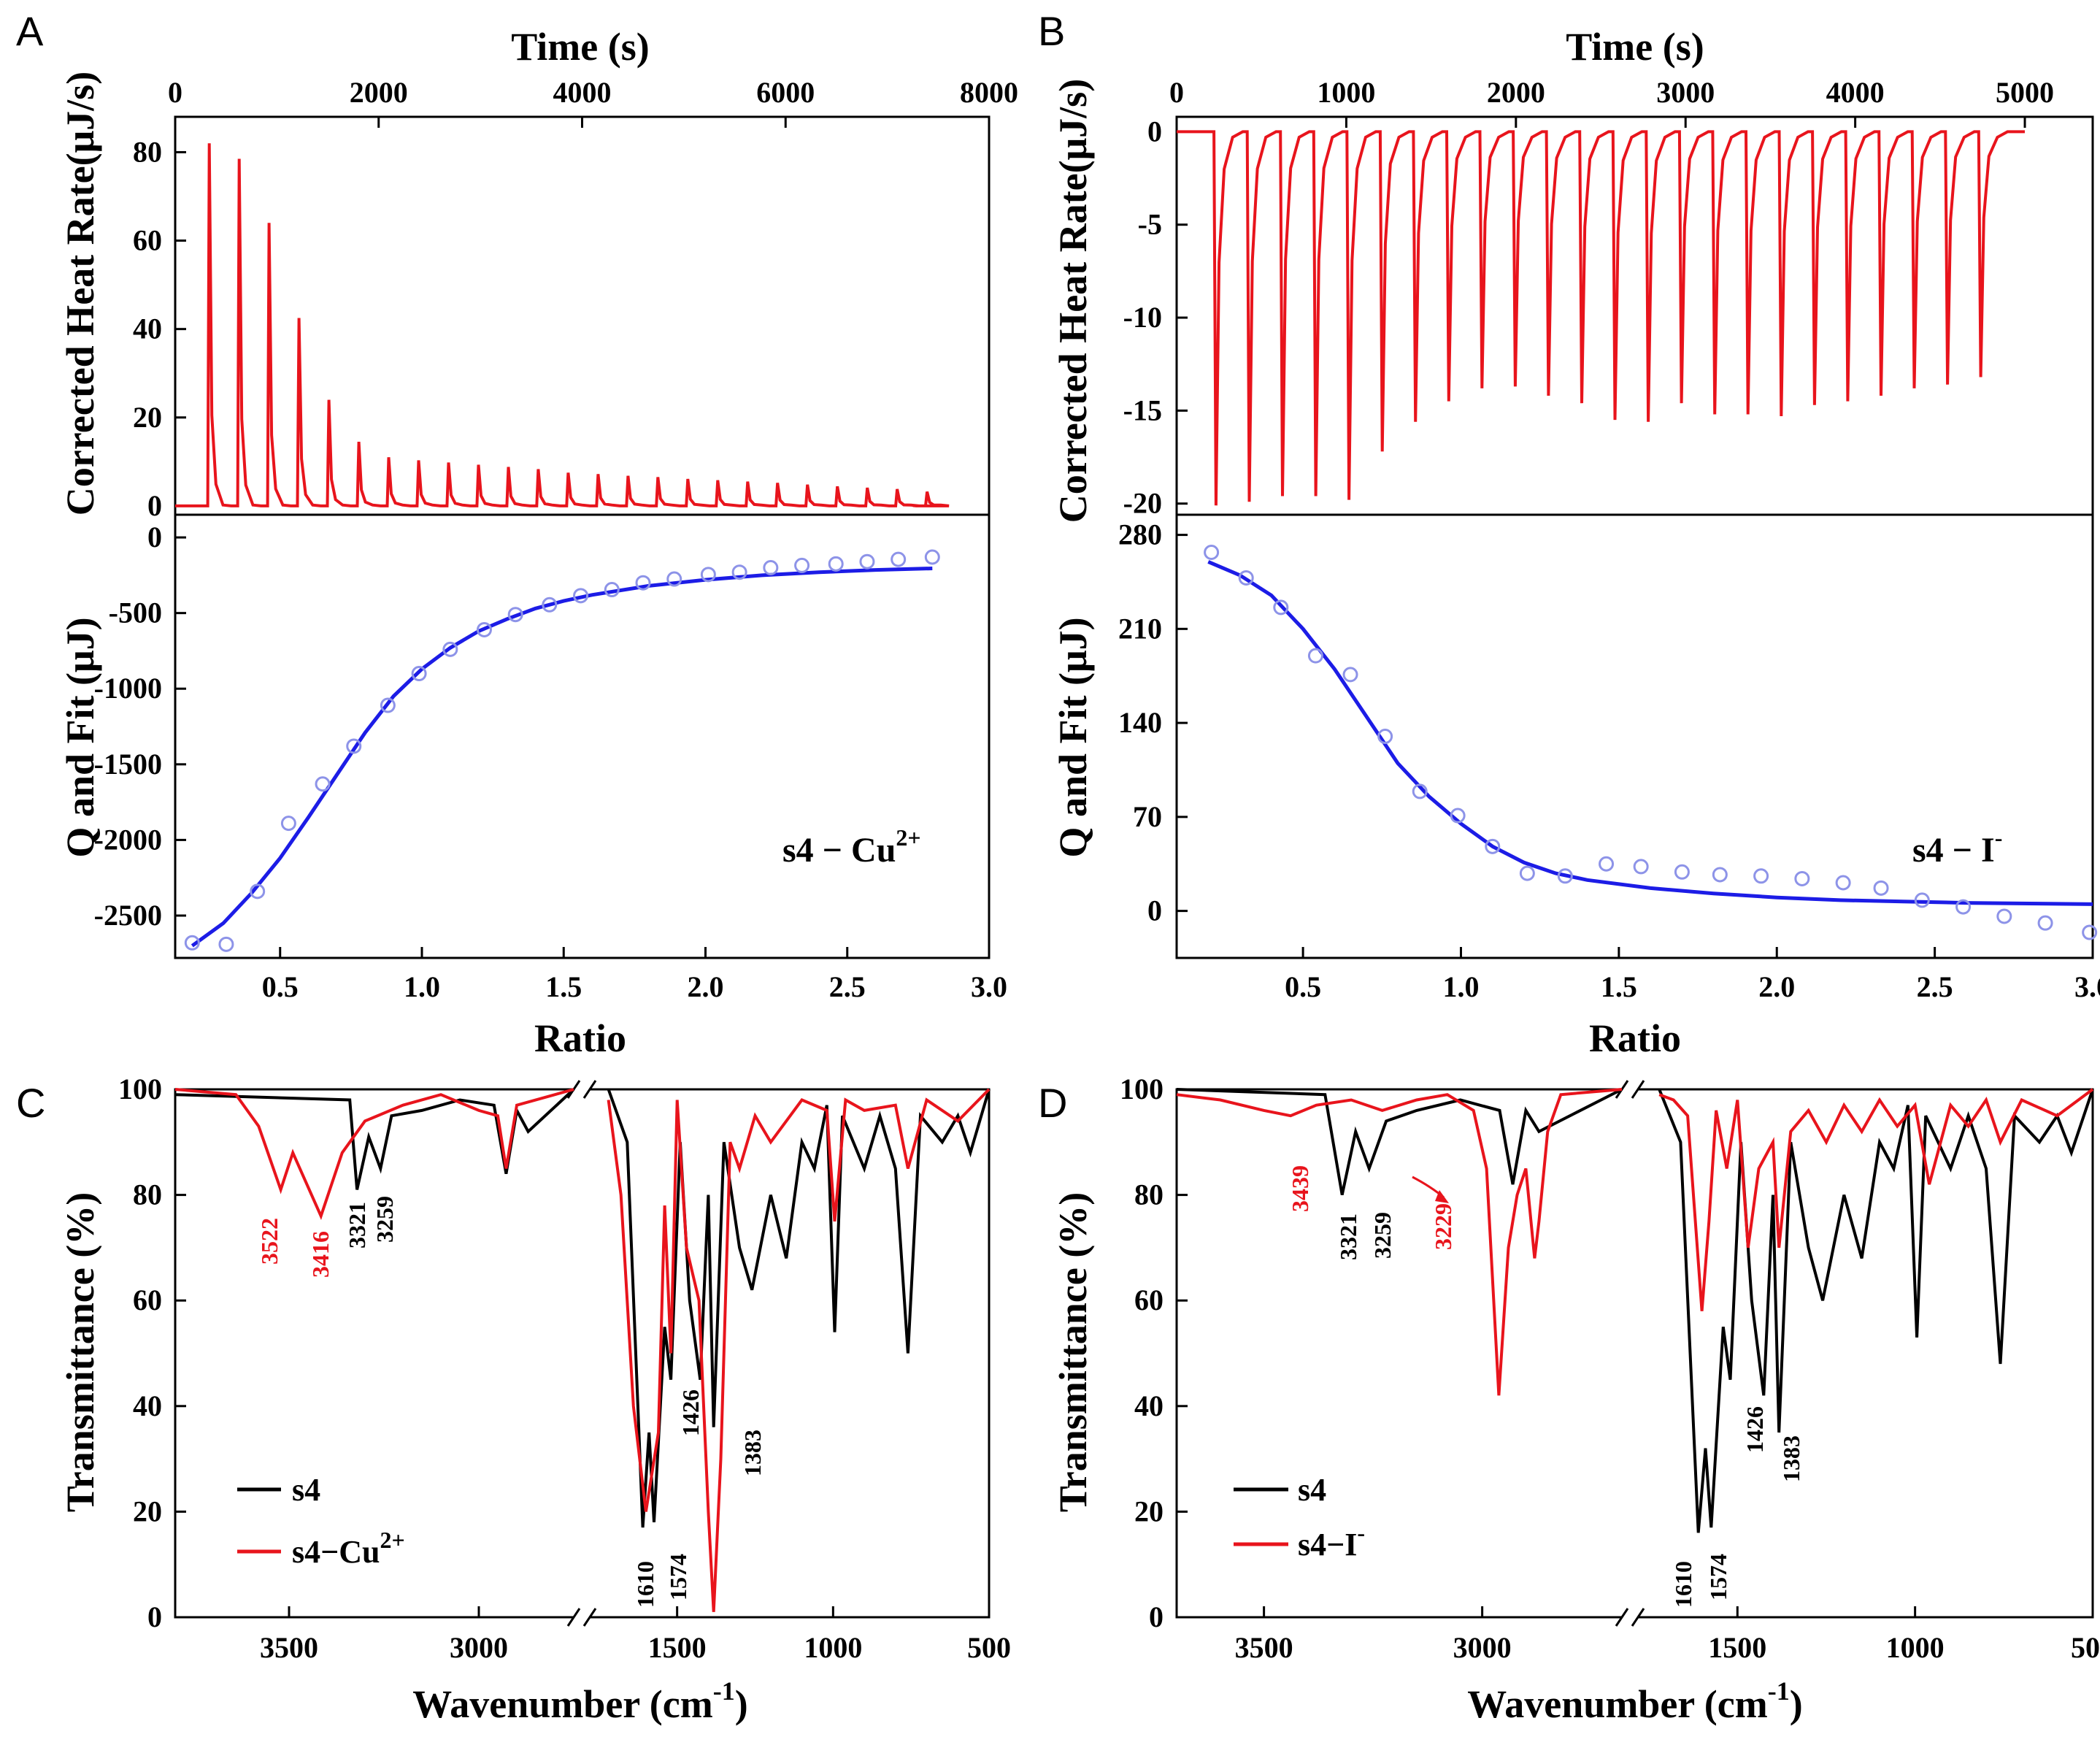 The height and width of the screenshot is (1745, 2100). Describe the element at coordinates (677, 1647) in the screenshot. I see `x-tick-label: 1500` at that location.